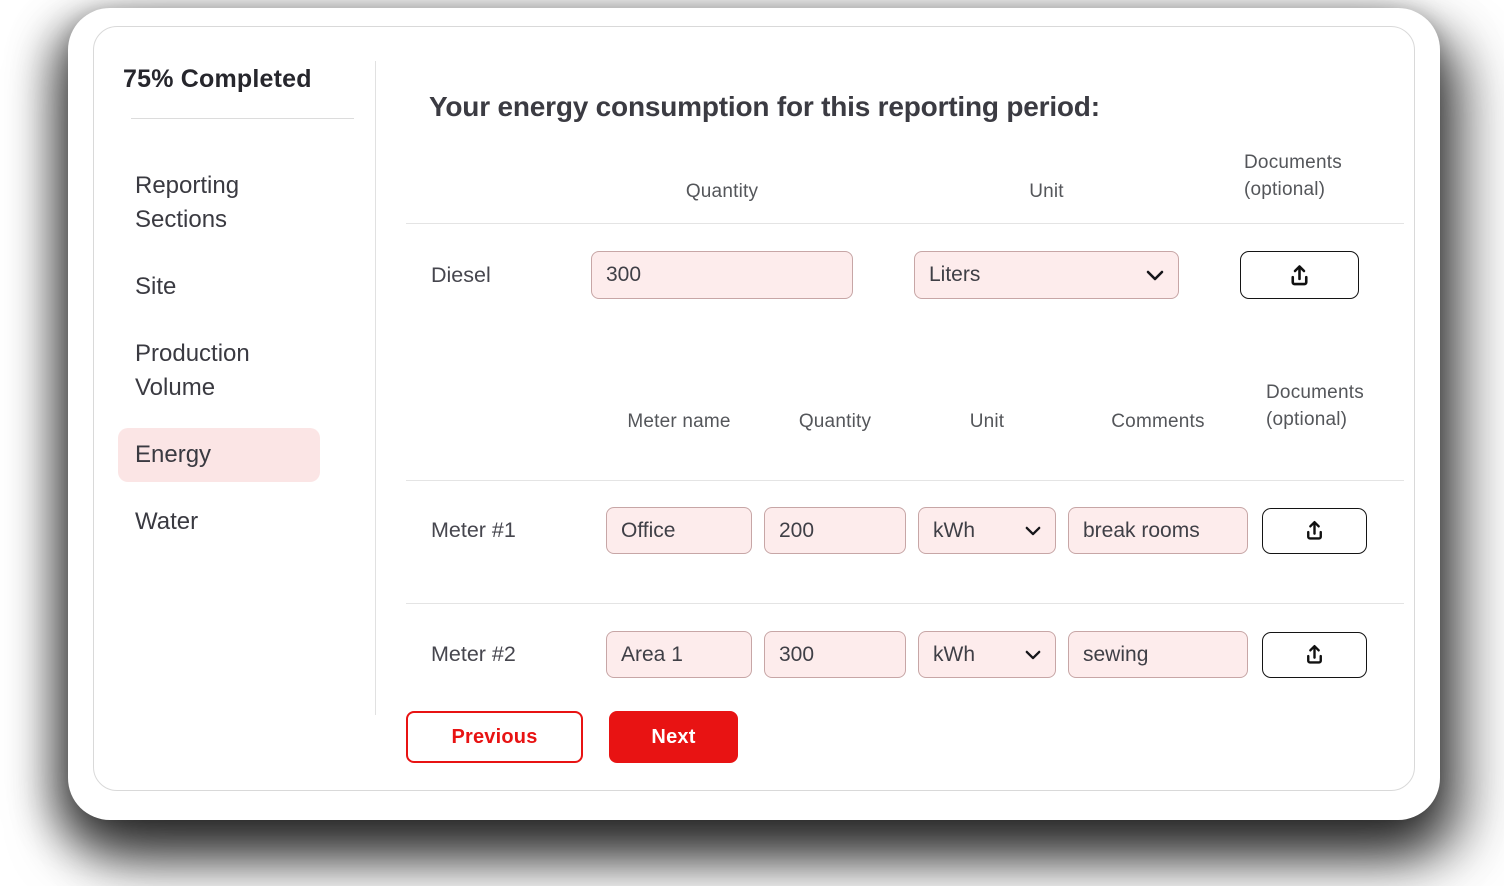 This screenshot has width=1504, height=886. What do you see at coordinates (954, 530) in the screenshot?
I see `meter1-unit-value: kWh` at bounding box center [954, 530].